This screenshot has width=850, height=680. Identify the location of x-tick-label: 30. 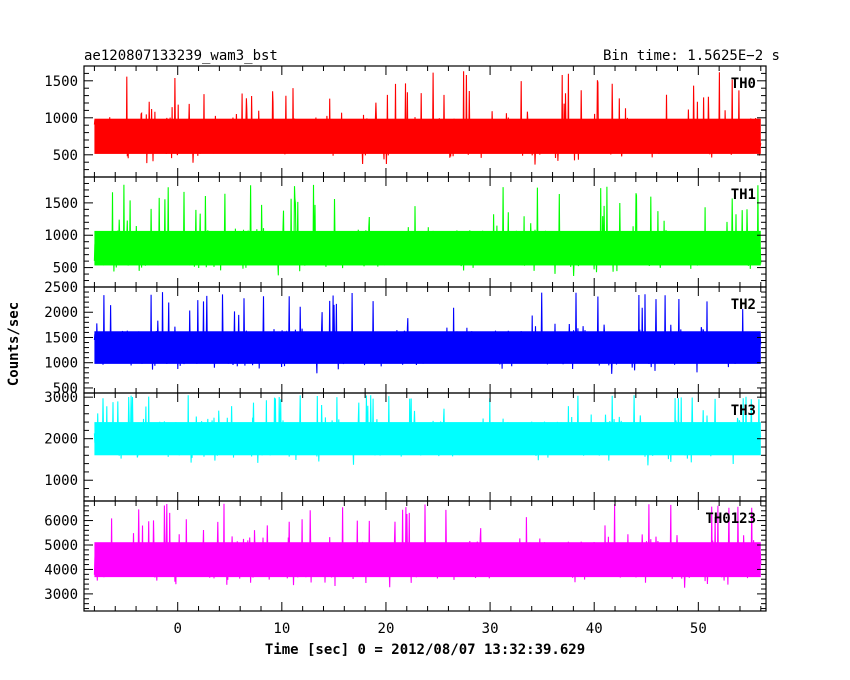
(490, 629).